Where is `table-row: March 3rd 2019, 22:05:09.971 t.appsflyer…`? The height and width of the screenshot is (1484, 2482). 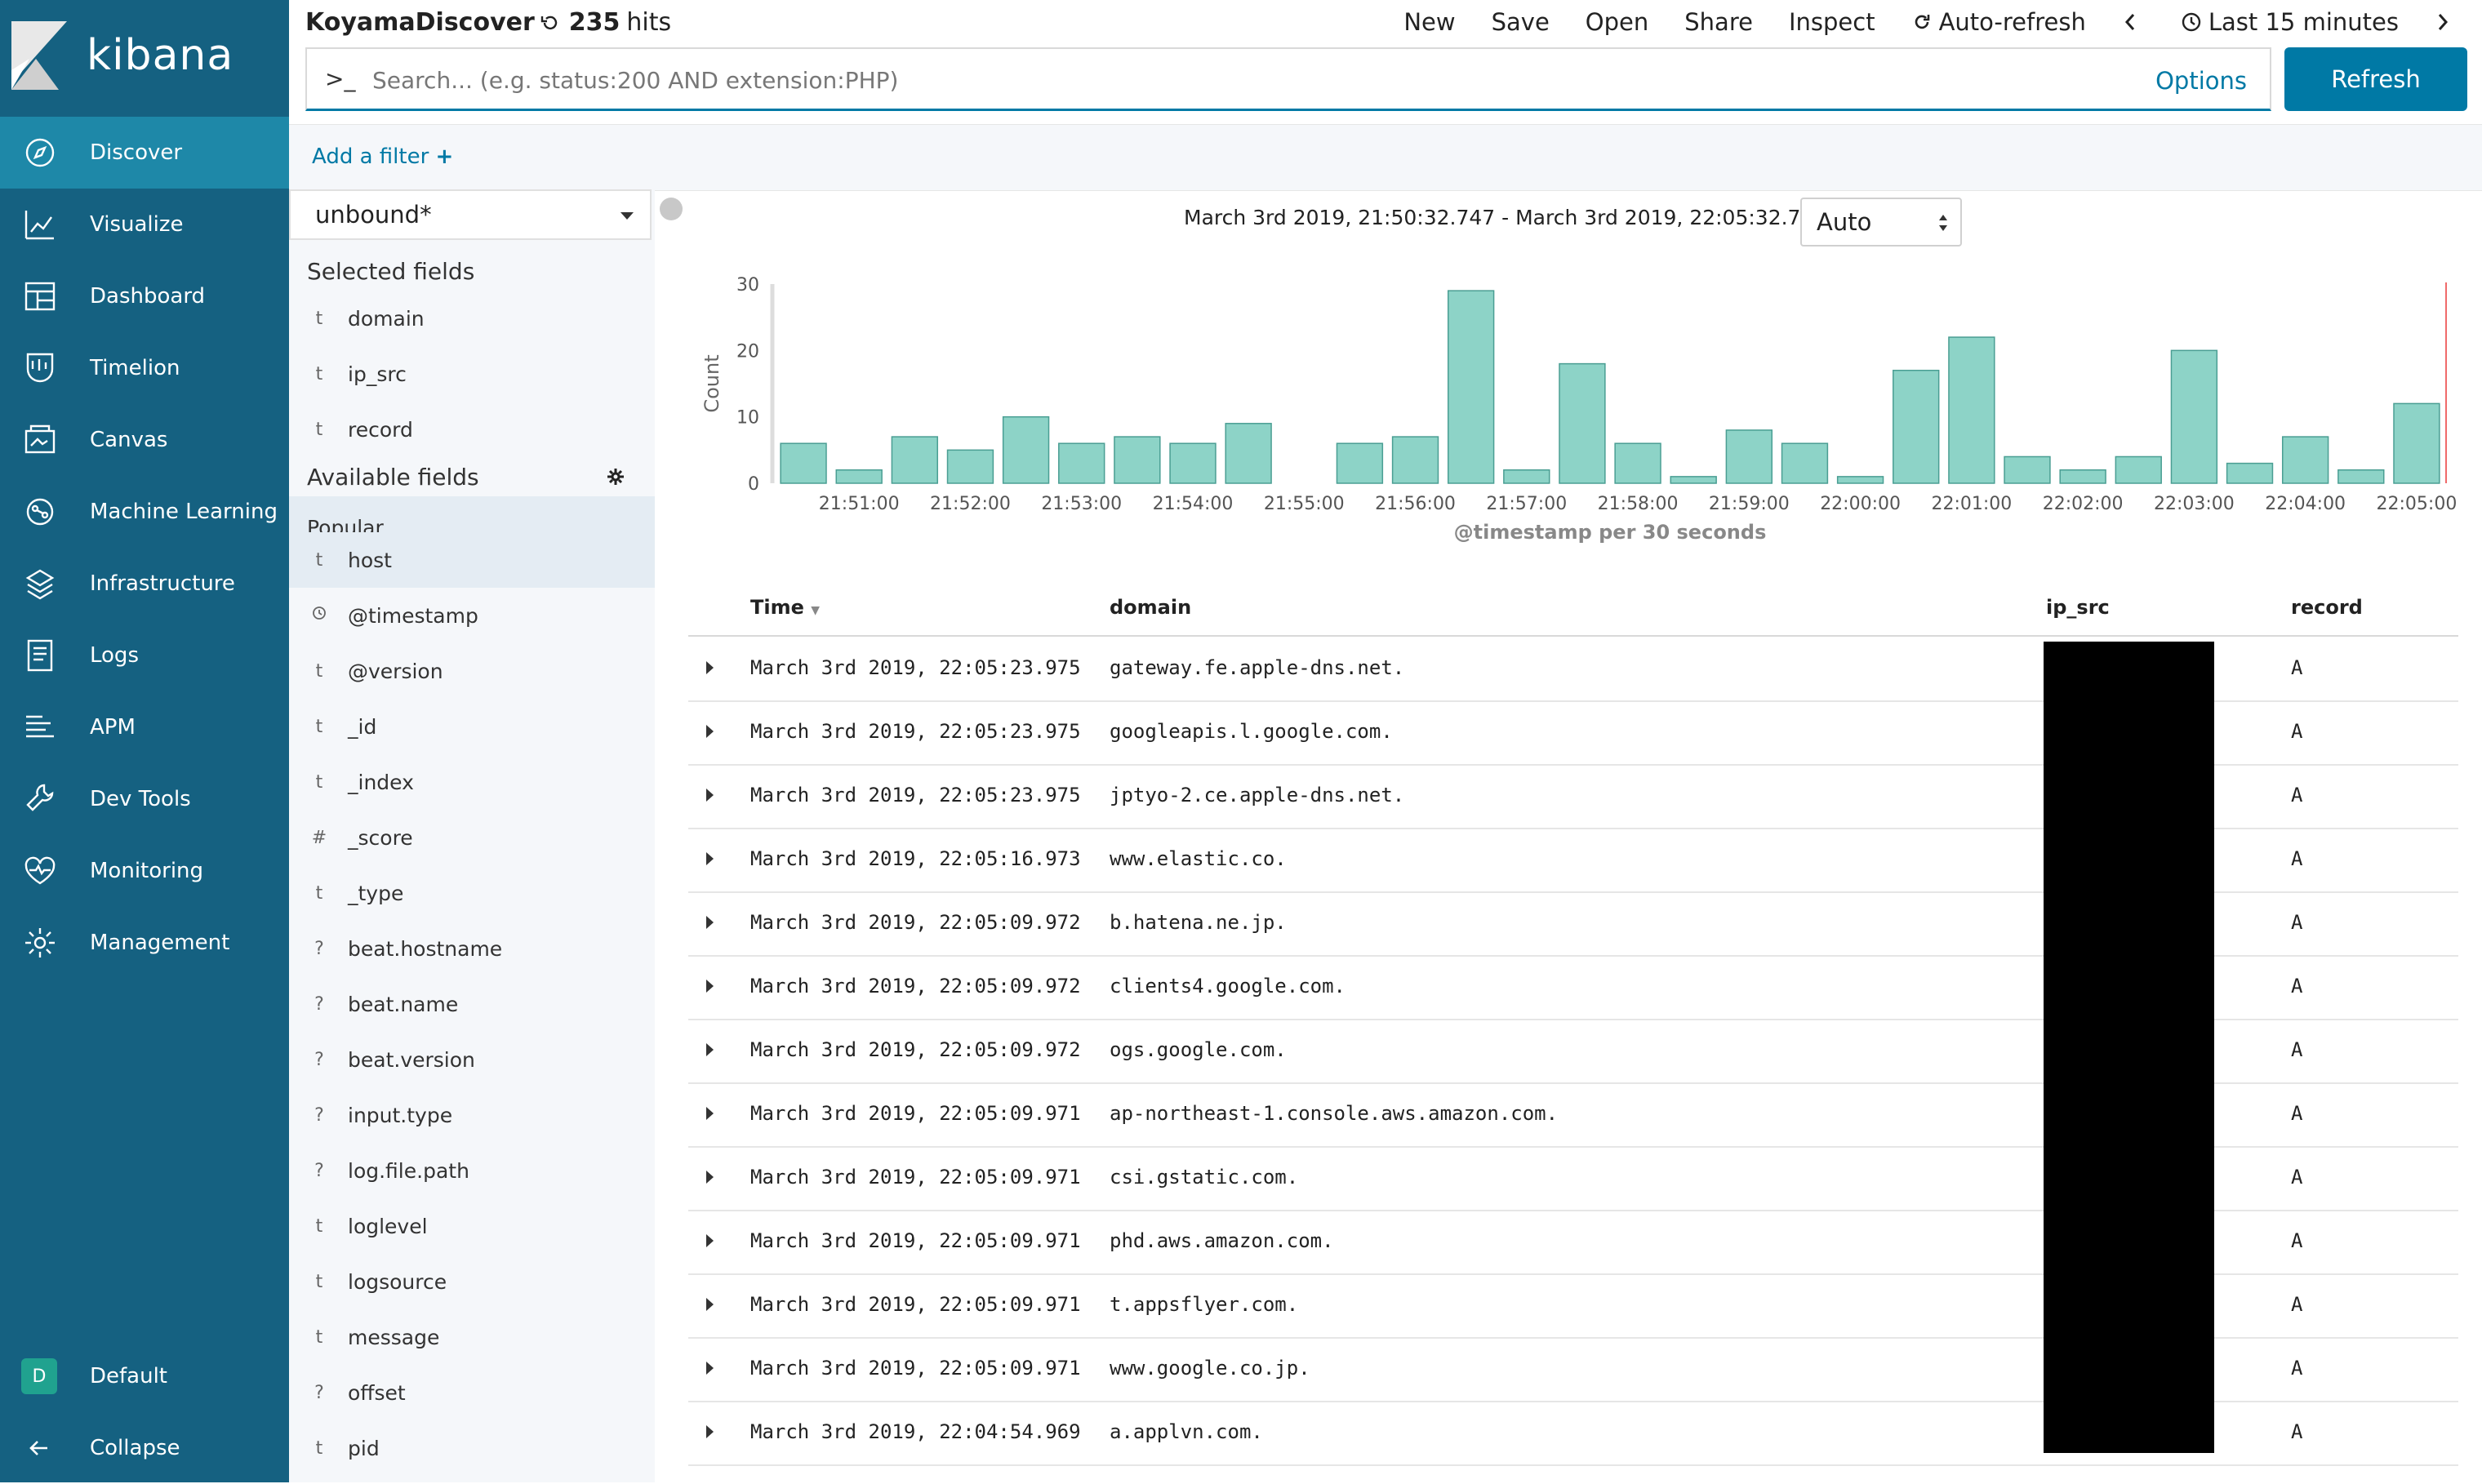
table-row: March 3rd 2019, 22:05:09.971 t.appsflyer… is located at coordinates (1573, 1306).